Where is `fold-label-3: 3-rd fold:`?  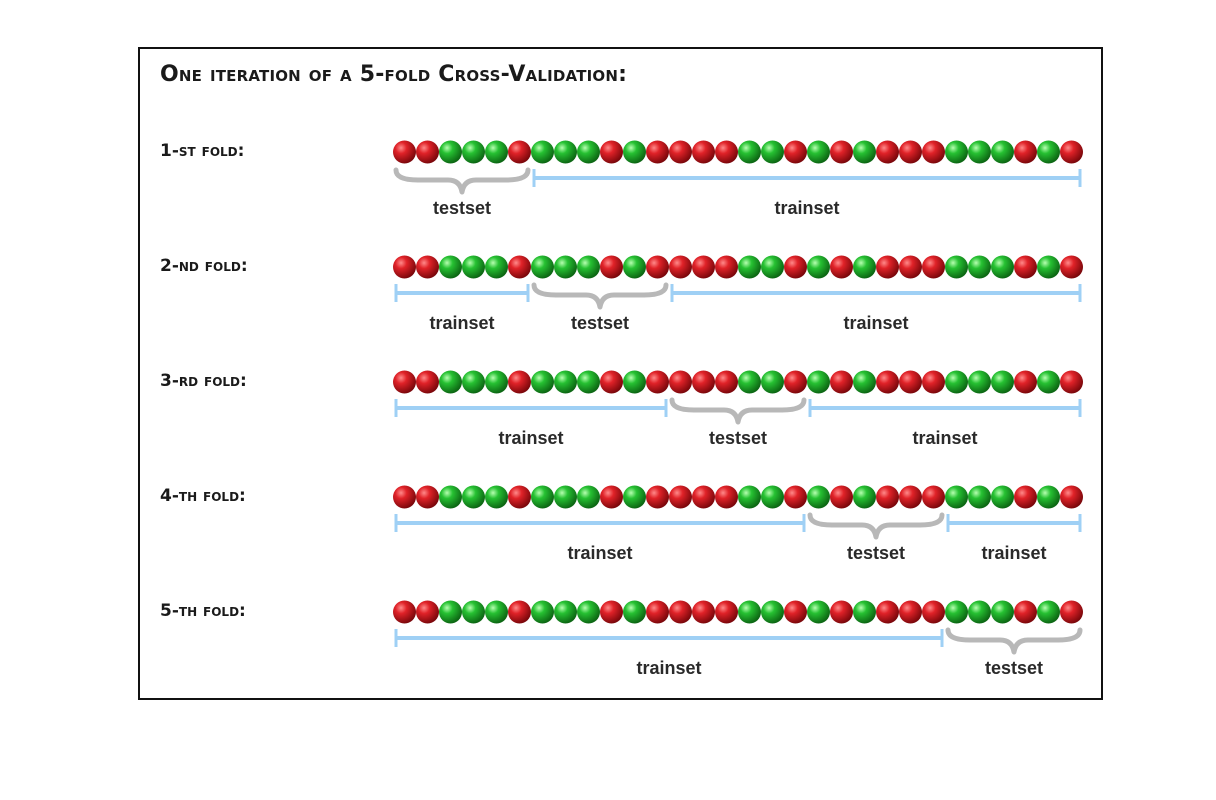 fold-label-3: 3-rd fold: is located at coordinates (203, 381).